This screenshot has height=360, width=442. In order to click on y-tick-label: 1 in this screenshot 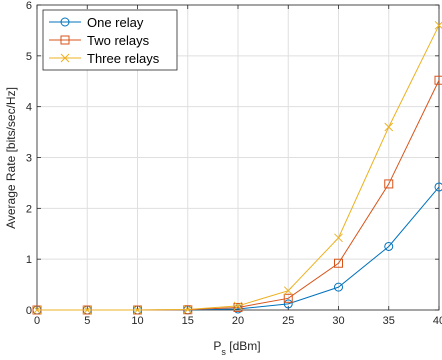, I will do `click(29, 260)`.